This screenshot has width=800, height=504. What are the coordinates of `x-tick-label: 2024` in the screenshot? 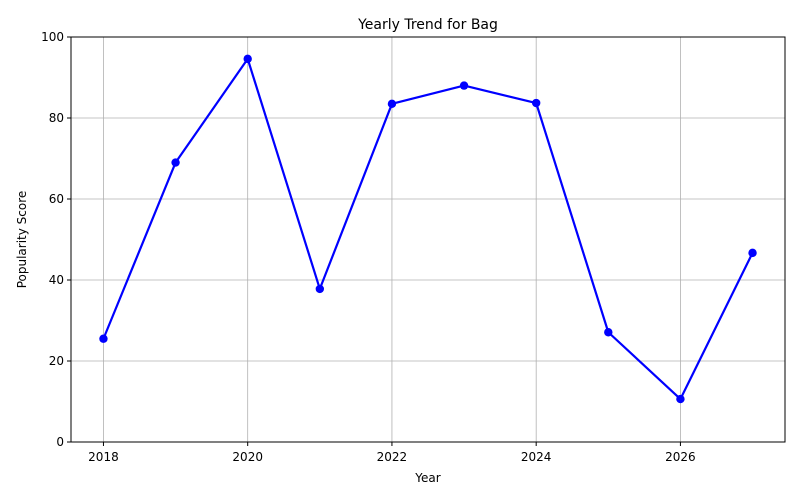 It's located at (536, 457).